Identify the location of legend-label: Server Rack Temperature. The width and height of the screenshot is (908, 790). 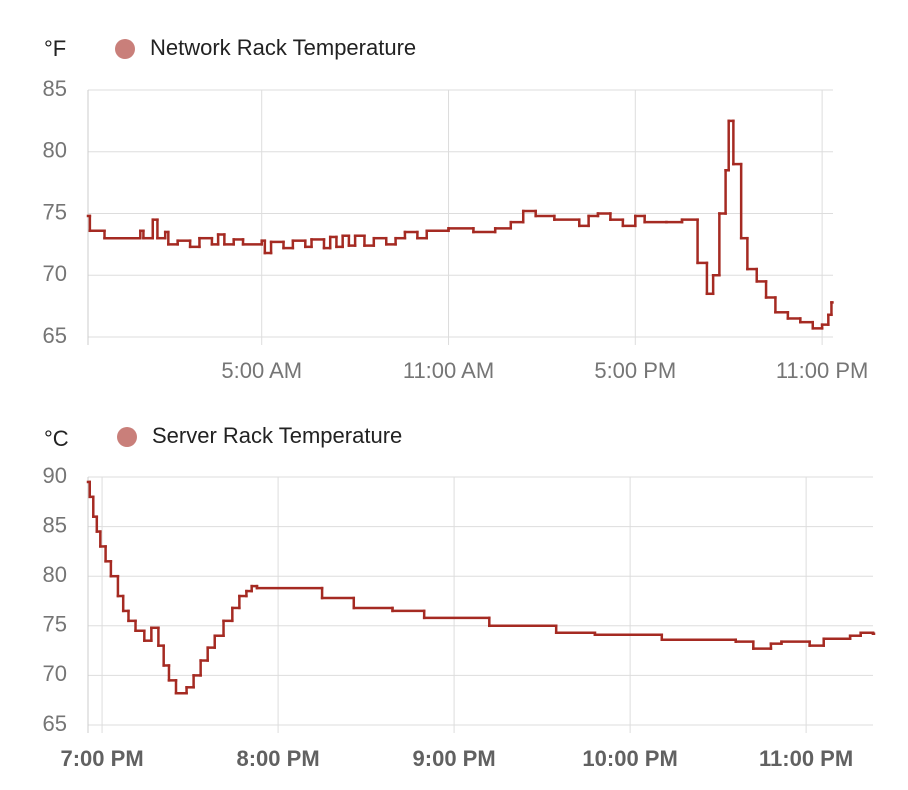
(277, 435).